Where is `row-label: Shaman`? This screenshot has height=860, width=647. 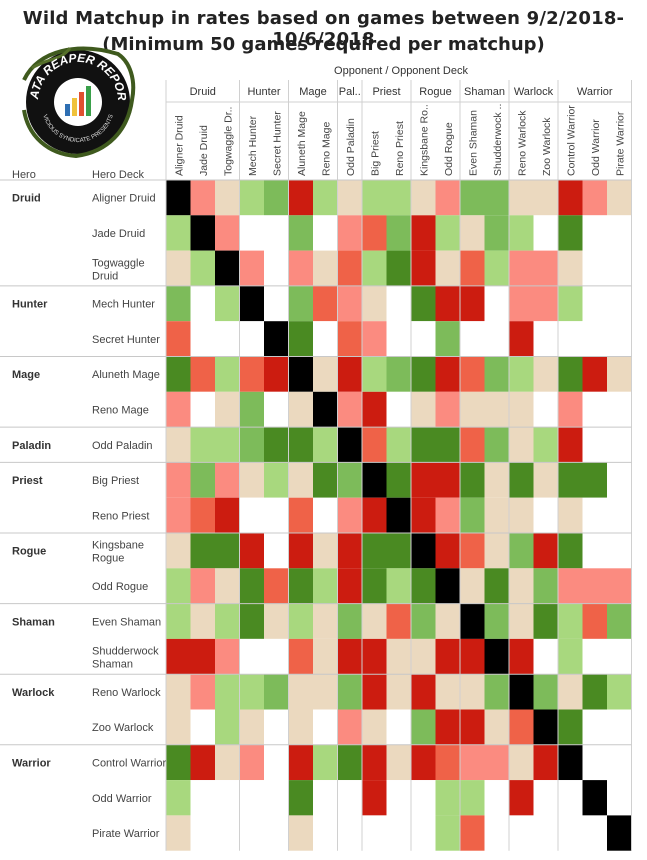
row-label: Shaman is located at coordinates (112, 665).